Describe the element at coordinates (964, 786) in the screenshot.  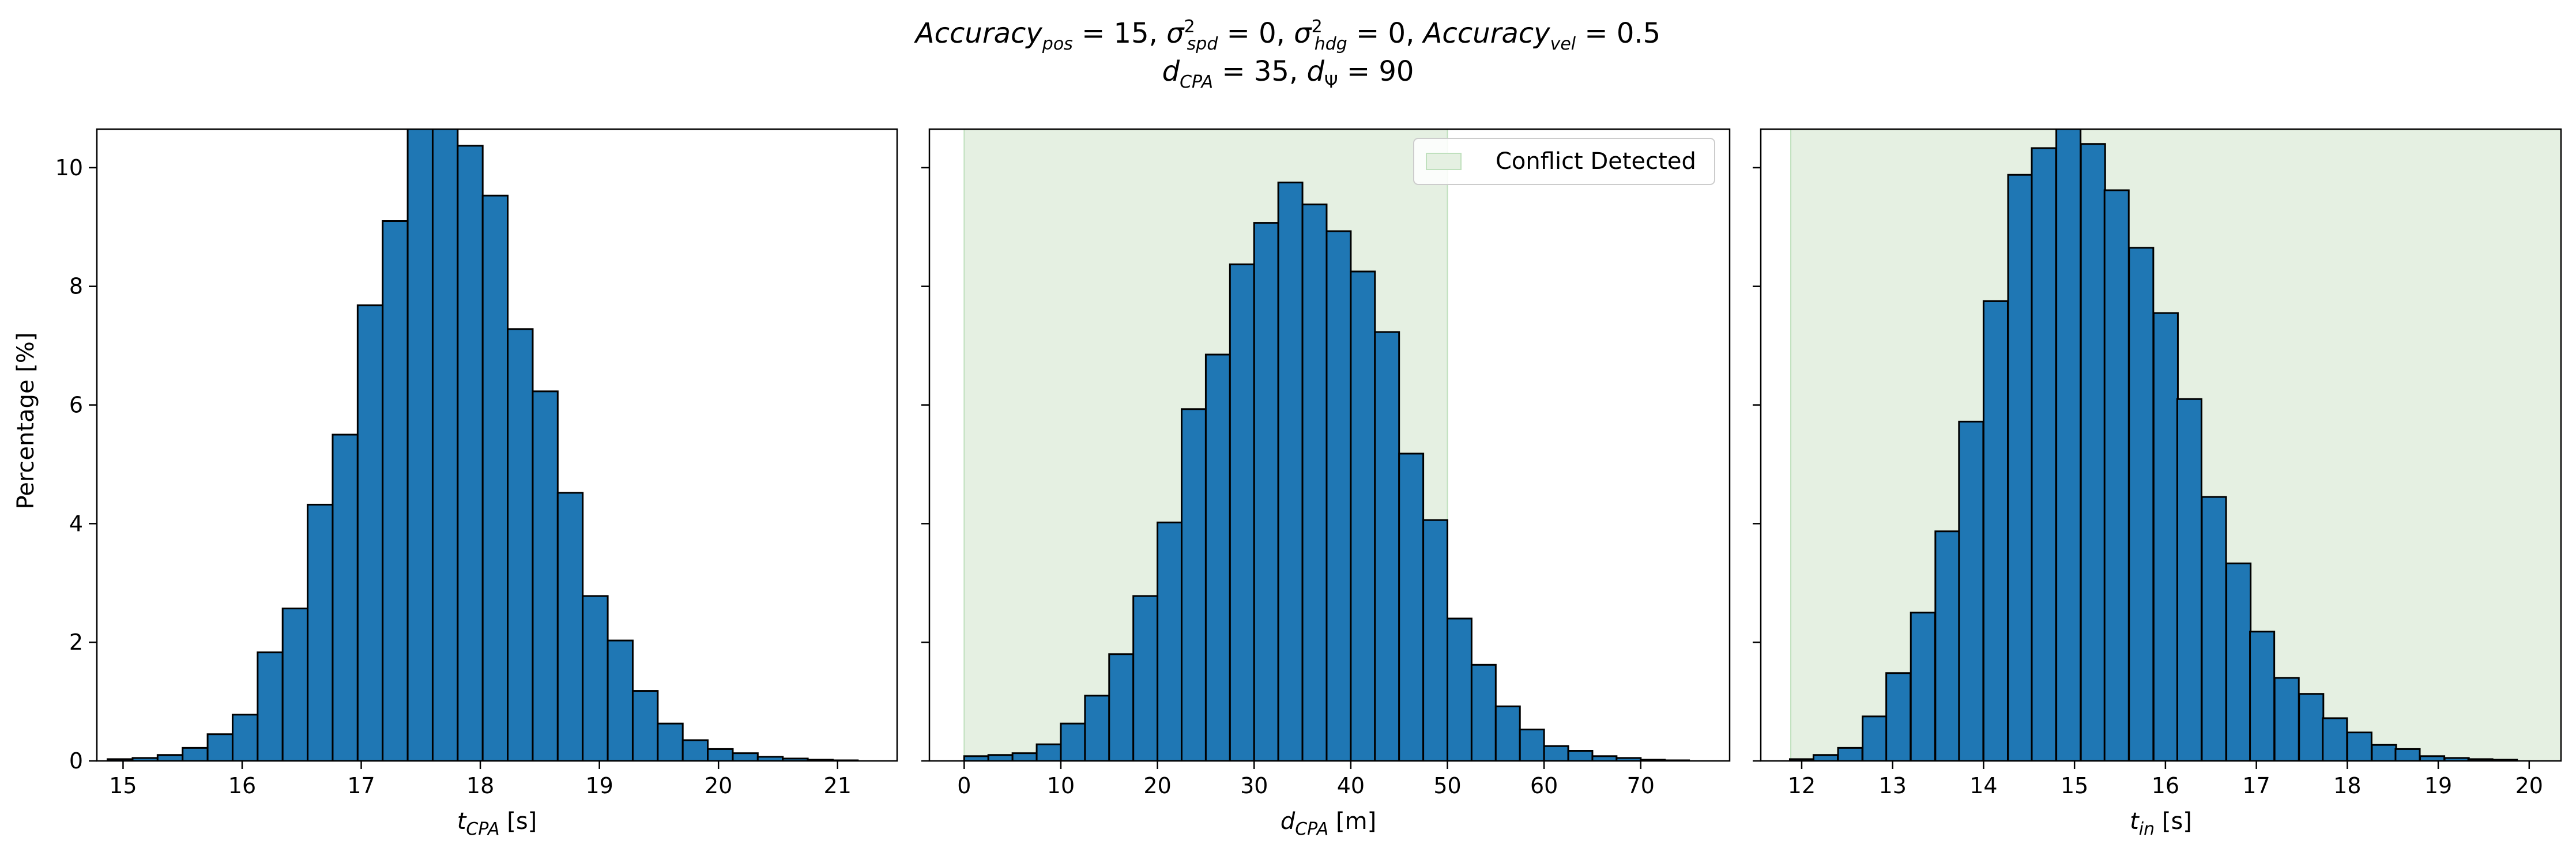
I see `x-tick-label: 0` at that location.